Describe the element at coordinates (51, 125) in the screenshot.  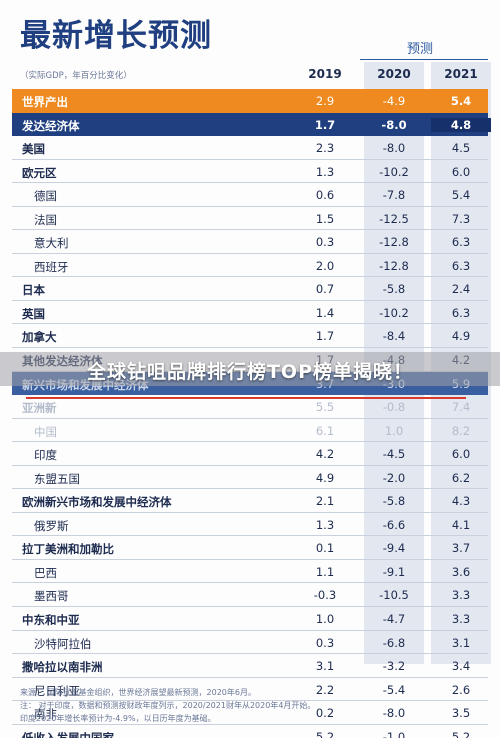
I see `row-label: 发达经济体` at that location.